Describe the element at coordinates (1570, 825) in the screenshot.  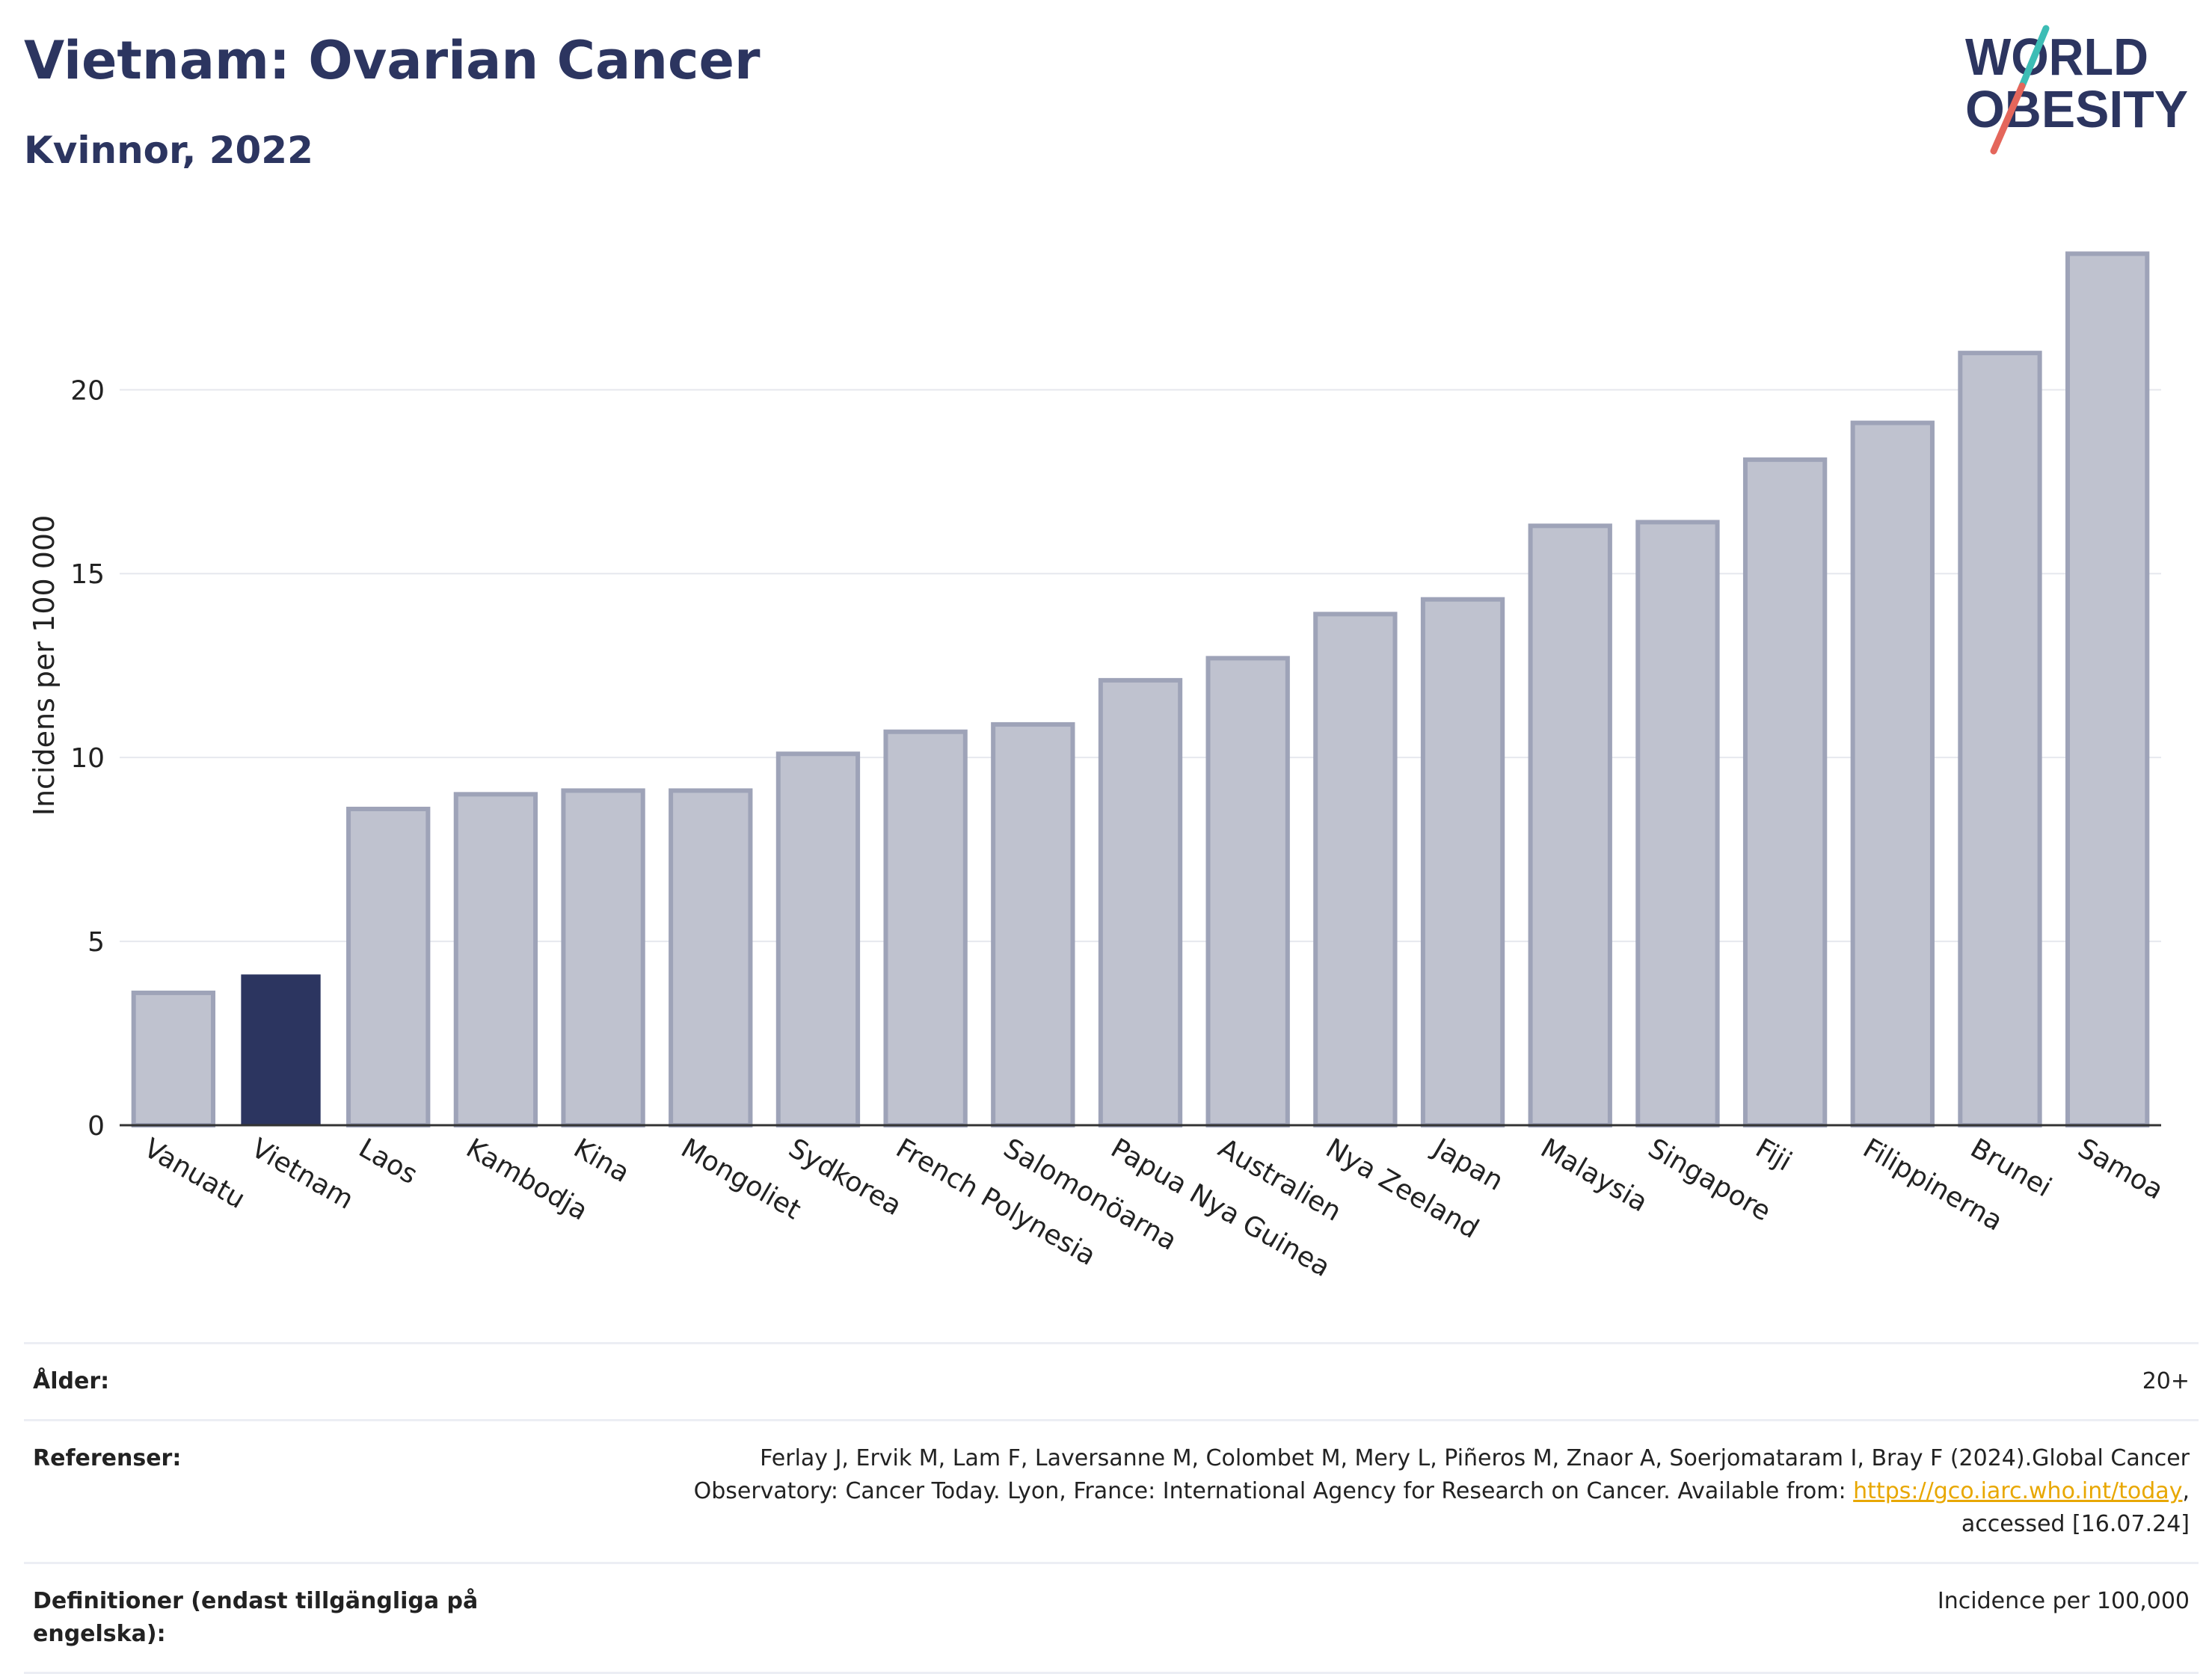
I see `bar-malaysia` at that location.